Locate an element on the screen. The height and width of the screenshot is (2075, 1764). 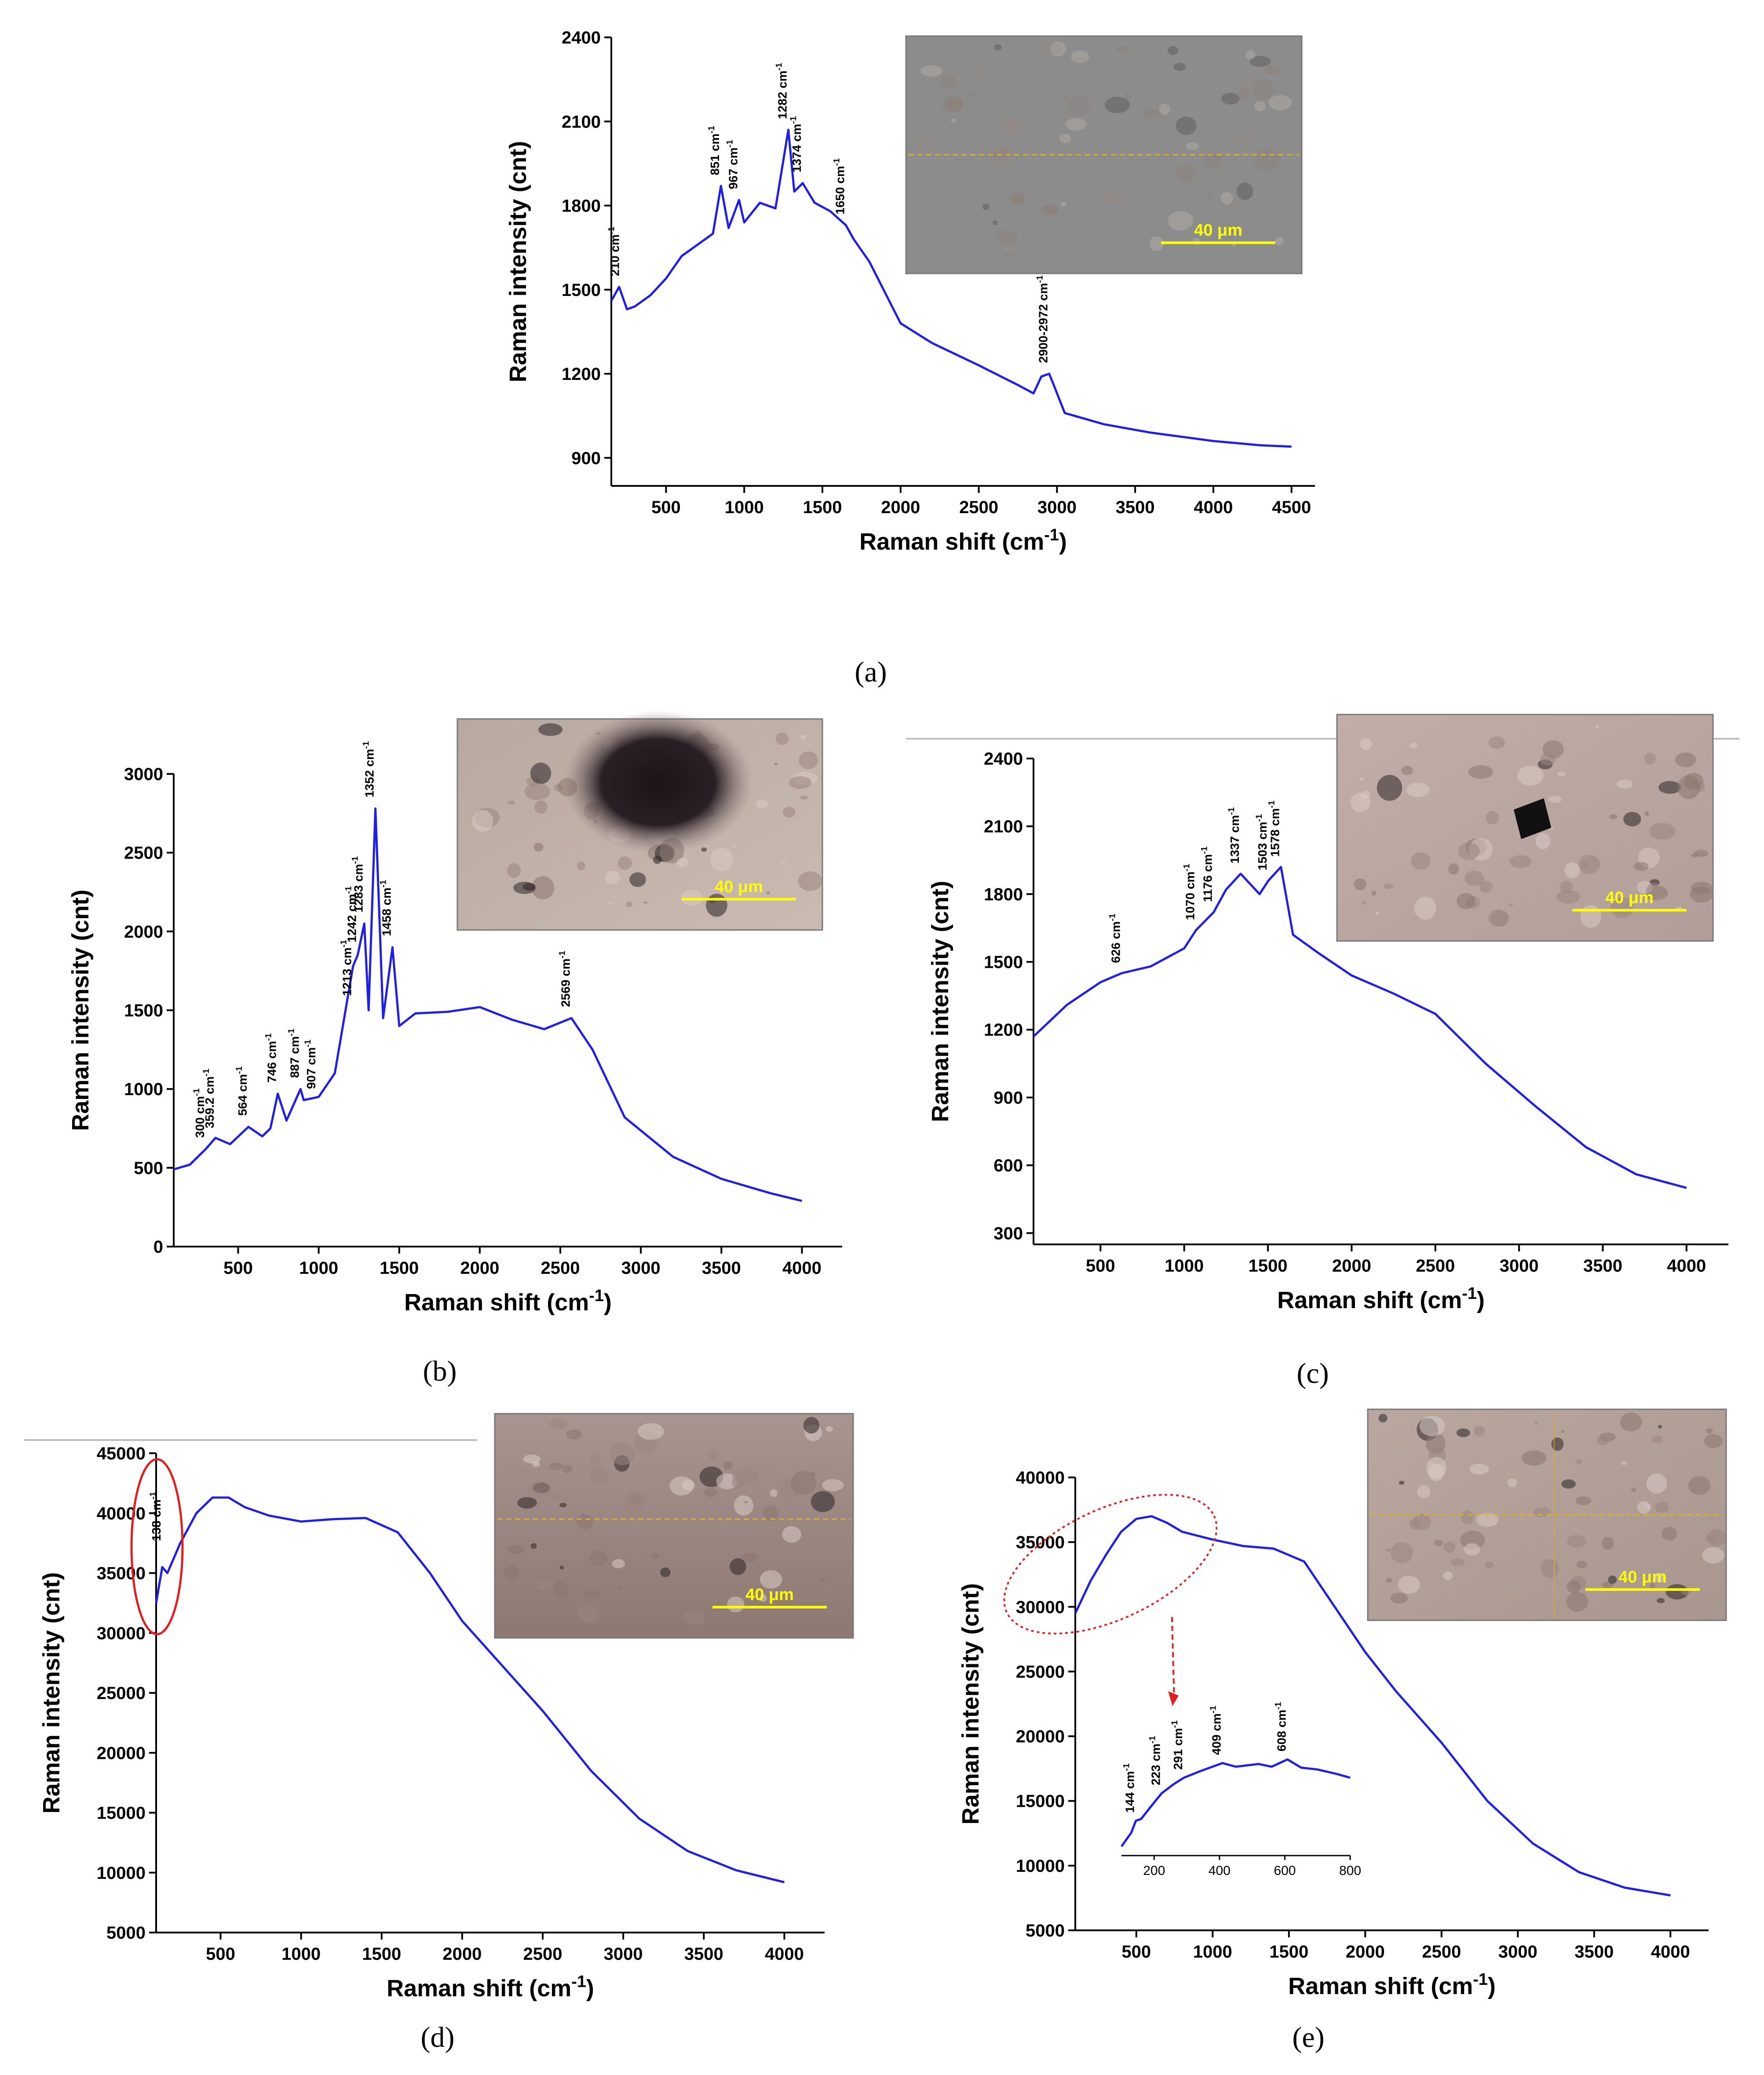
spectrum-line is located at coordinates (1360, 1027).